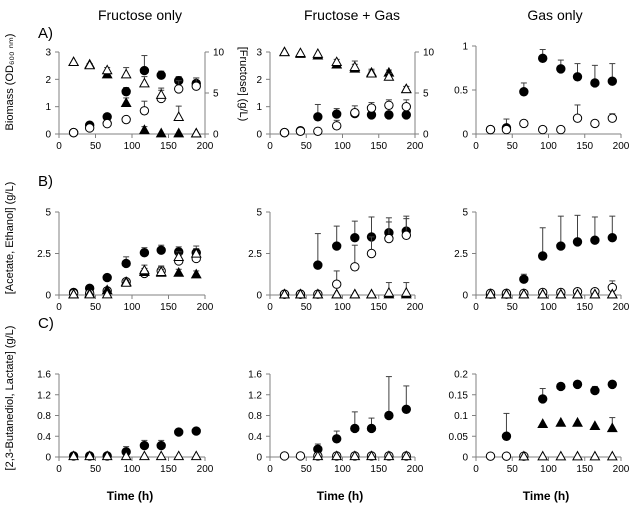 The width and height of the screenshot is (633, 506). What do you see at coordinates (46, 323) in the screenshot?
I see `row-label-c: C)` at bounding box center [46, 323].